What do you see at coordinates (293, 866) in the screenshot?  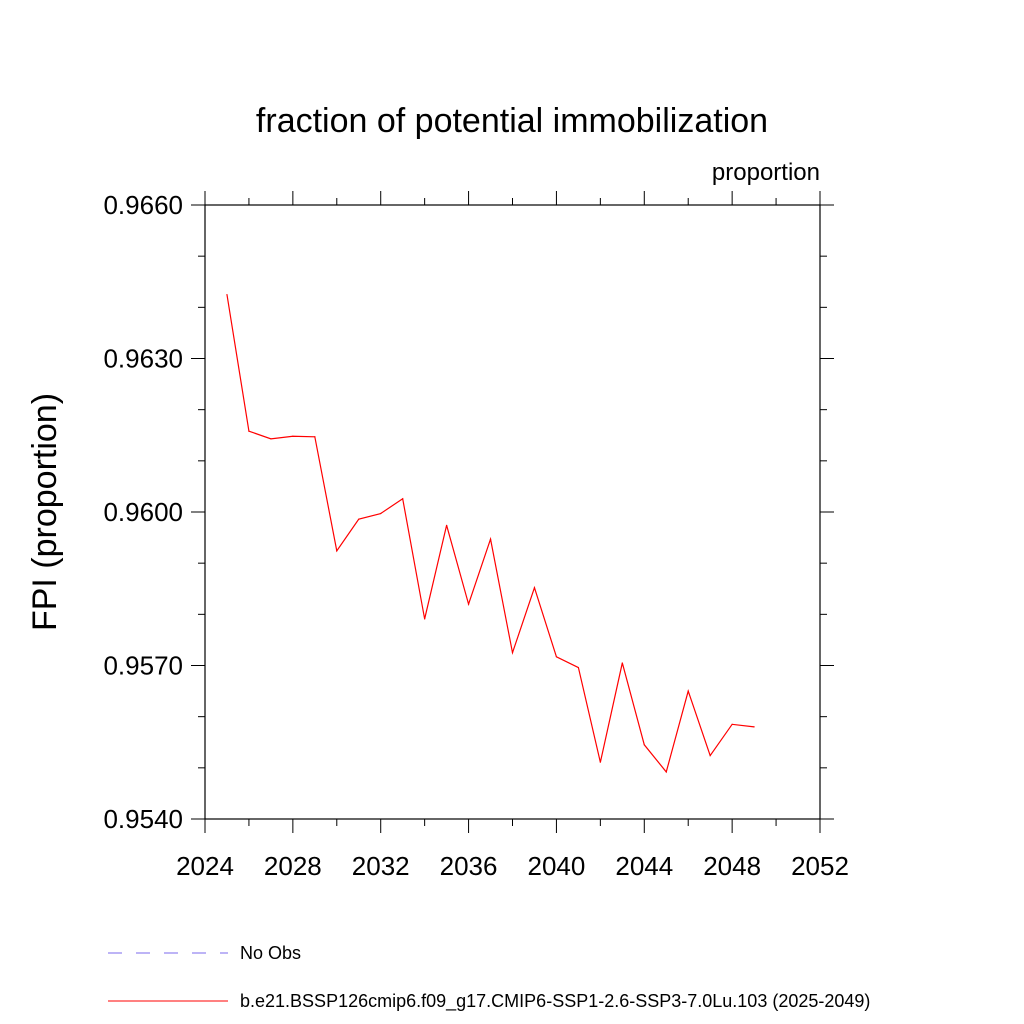 I see `x-tick-label: 2028` at bounding box center [293, 866].